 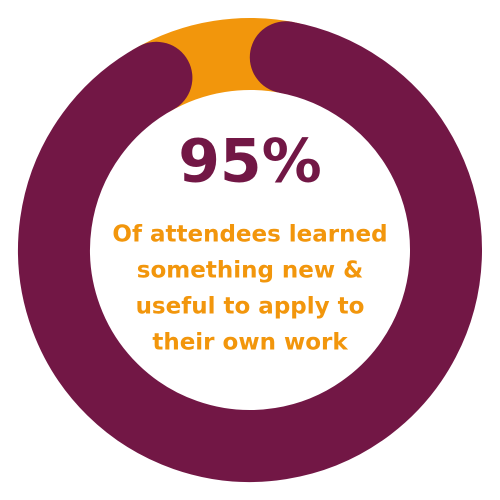 I want to click on caption-line: useful to apply to, so click(x=250, y=307).